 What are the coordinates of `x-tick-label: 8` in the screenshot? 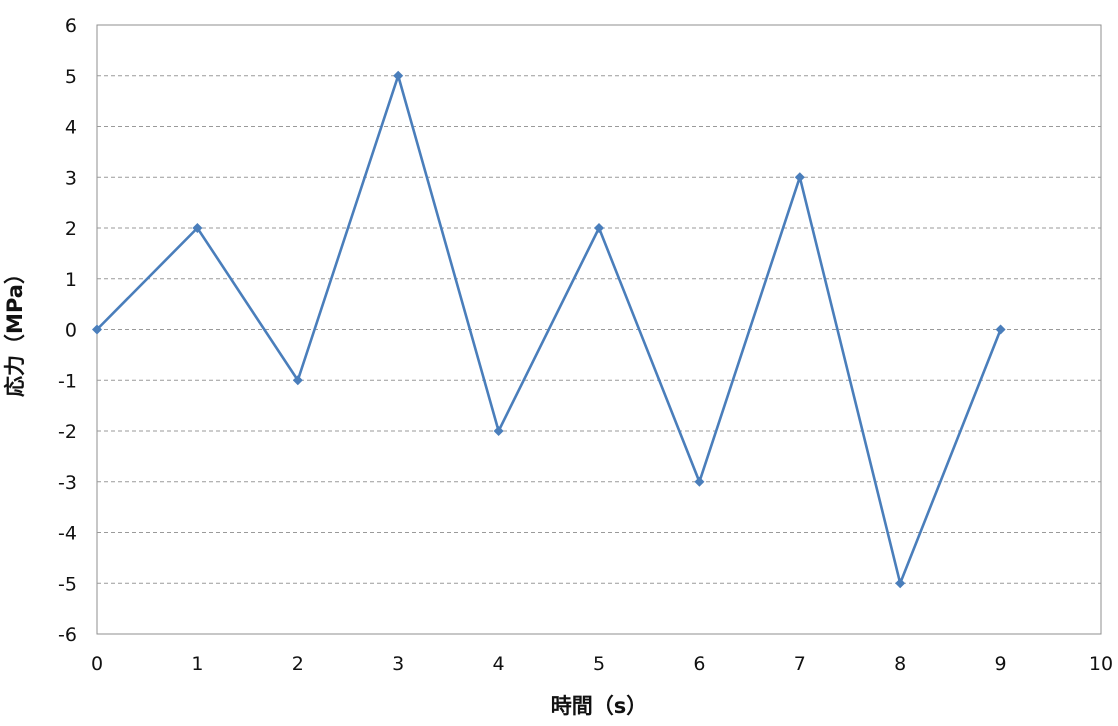 It's located at (900, 664).